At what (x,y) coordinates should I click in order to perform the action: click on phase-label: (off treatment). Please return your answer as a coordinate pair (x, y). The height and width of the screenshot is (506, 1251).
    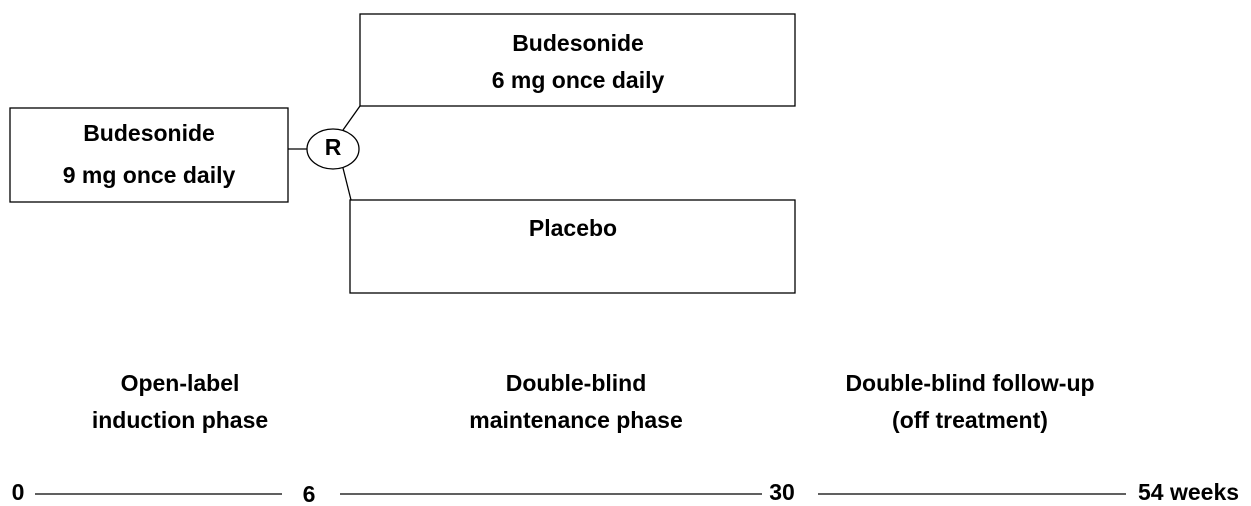
    Looking at the image, I should click on (970, 420).